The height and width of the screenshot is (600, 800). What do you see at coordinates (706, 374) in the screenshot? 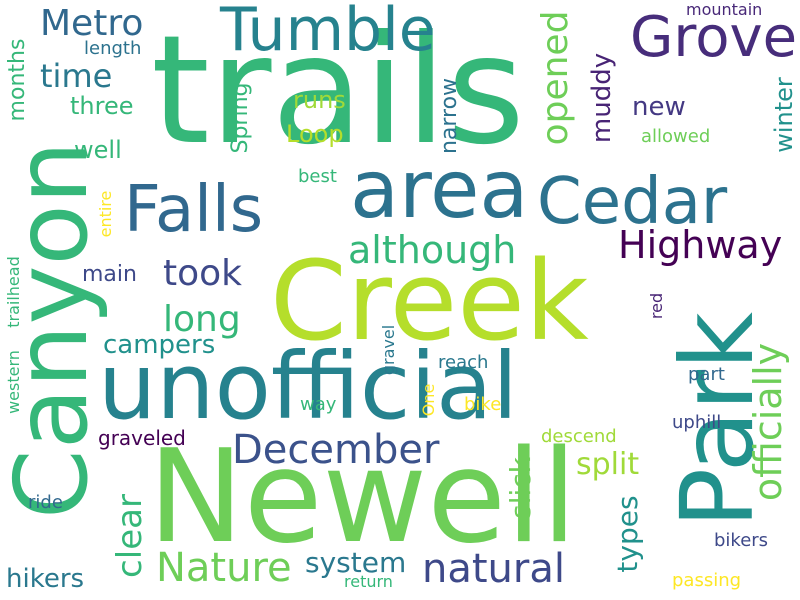
I see `word-part: part` at bounding box center [706, 374].